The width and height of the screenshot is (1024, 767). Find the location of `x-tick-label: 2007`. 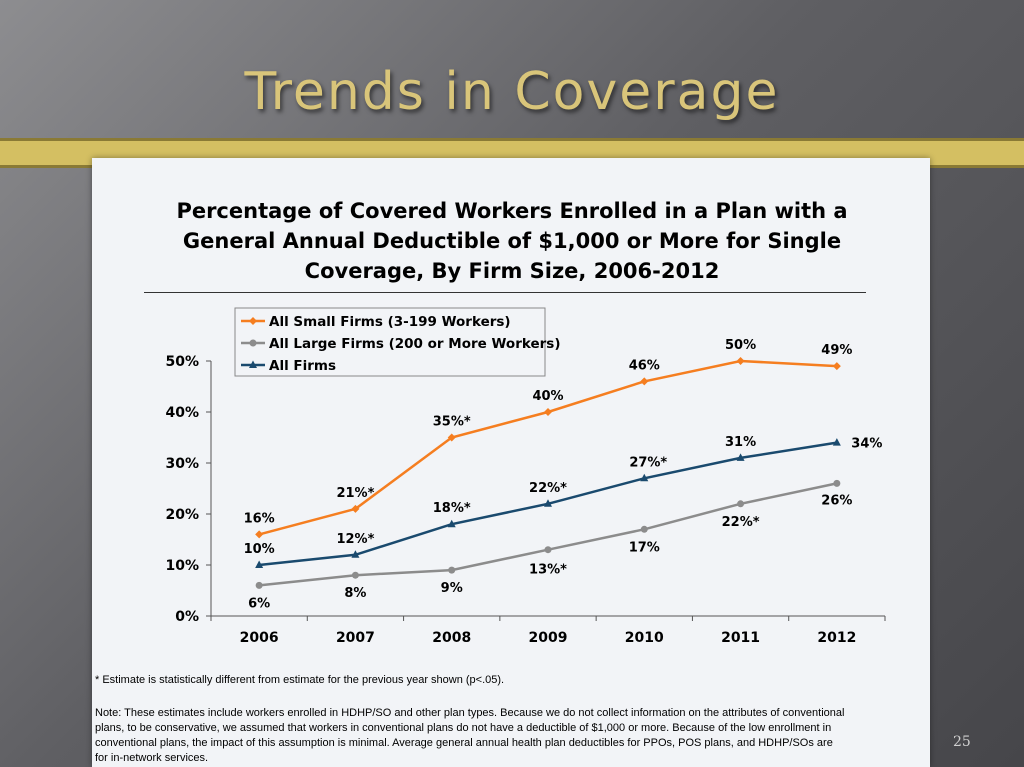

x-tick-label: 2007 is located at coordinates (355, 638).